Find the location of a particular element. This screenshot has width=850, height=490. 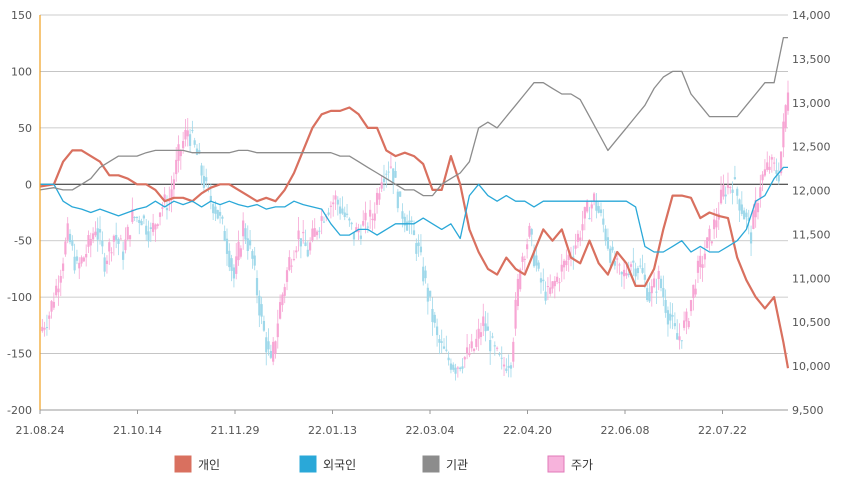

x-tick-label: 21.10.14 is located at coordinates (137, 430).